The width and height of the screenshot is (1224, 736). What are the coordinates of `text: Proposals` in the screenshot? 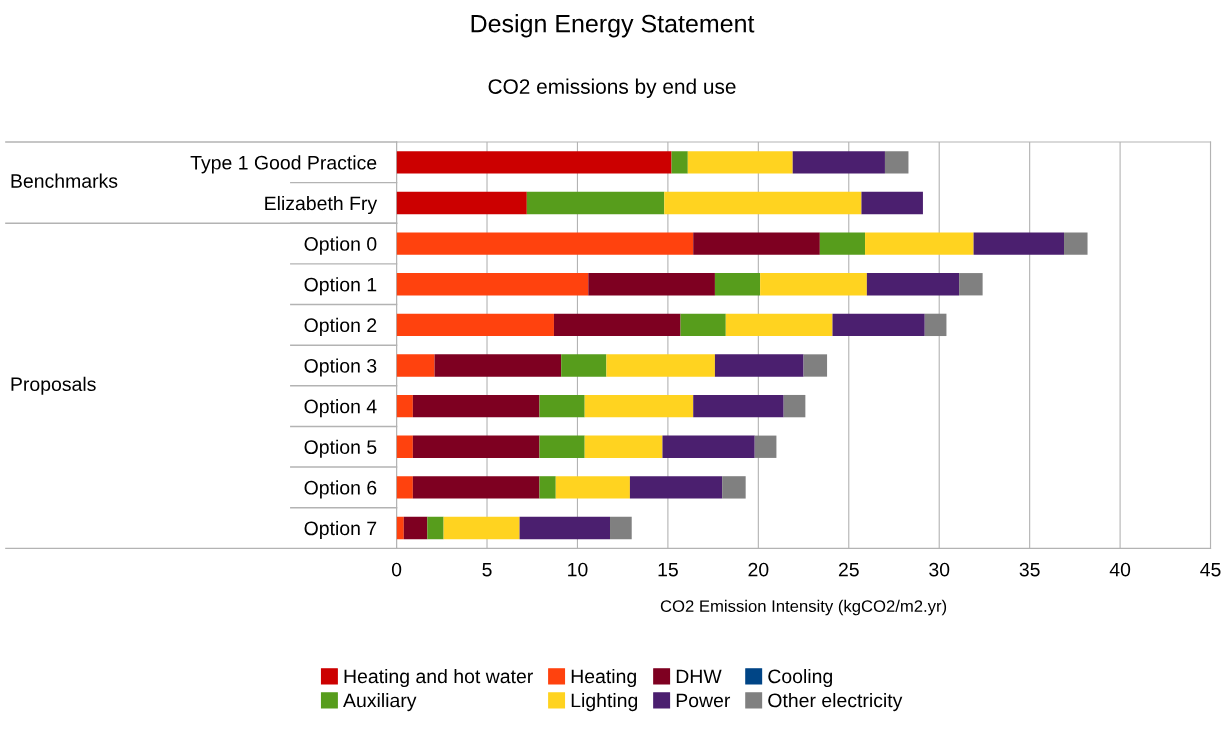 It's located at (53, 385).